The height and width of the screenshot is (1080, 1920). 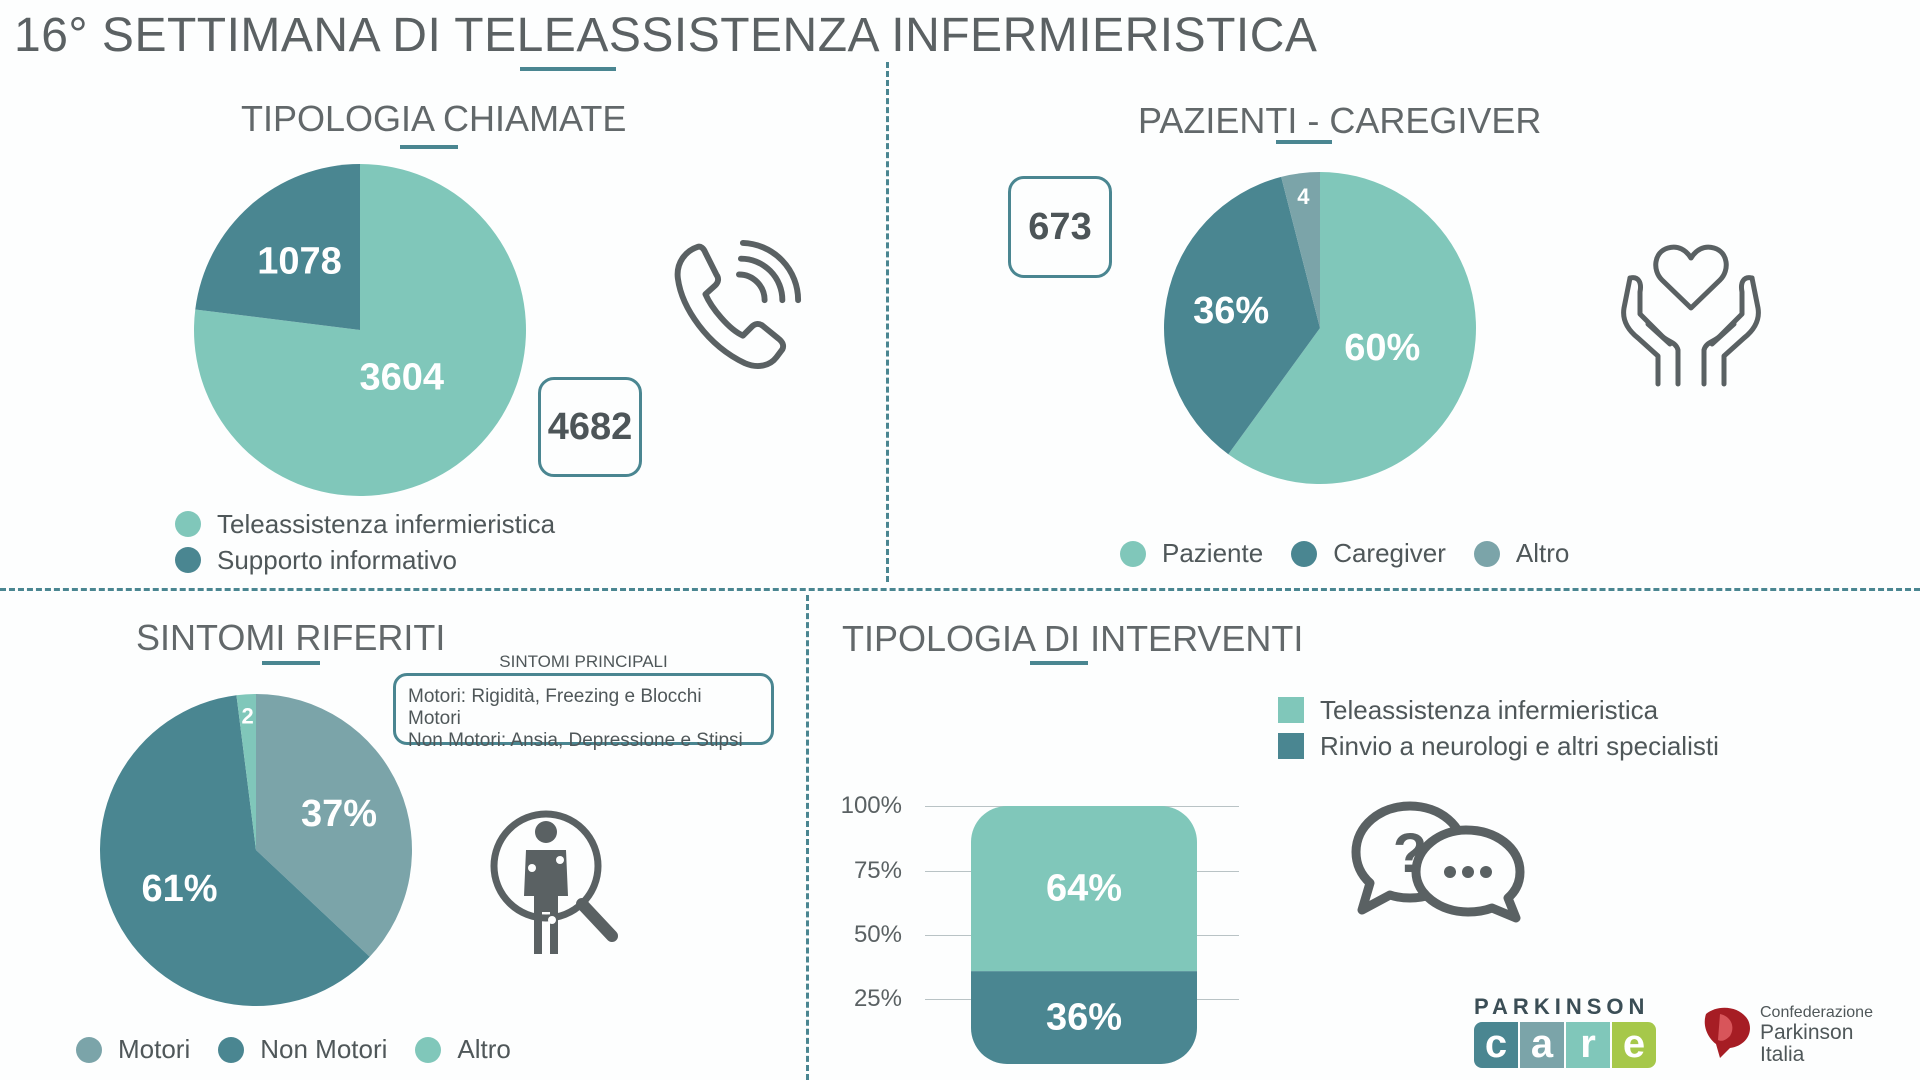 I want to click on parkinson-care-logo-text: PARKINSON, so click(x=1562, y=1006).